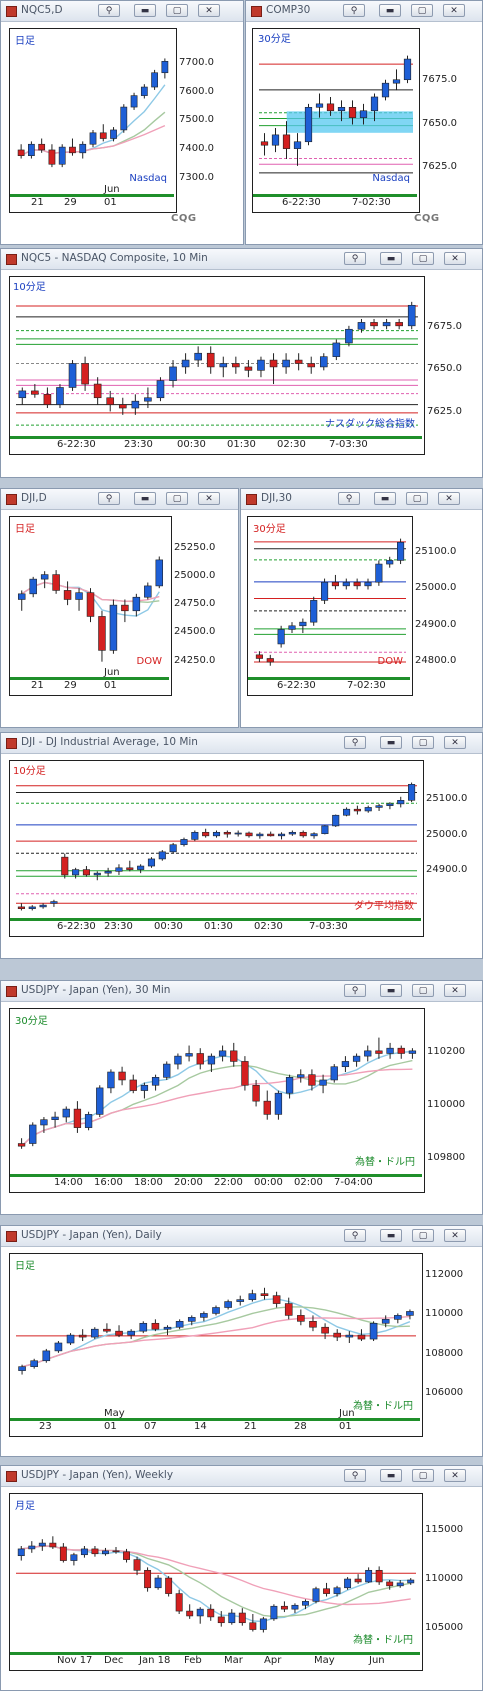  Describe the element at coordinates (446, 1158) in the screenshot. I see `y-tick-label: 109800` at that location.